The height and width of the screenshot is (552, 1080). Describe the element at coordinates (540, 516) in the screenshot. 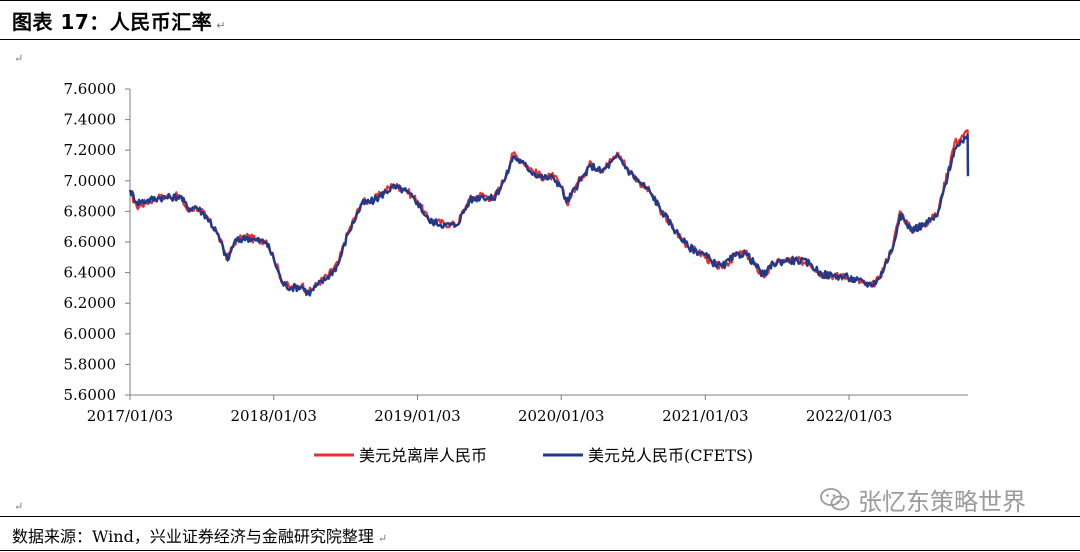

I see `source-divider` at that location.